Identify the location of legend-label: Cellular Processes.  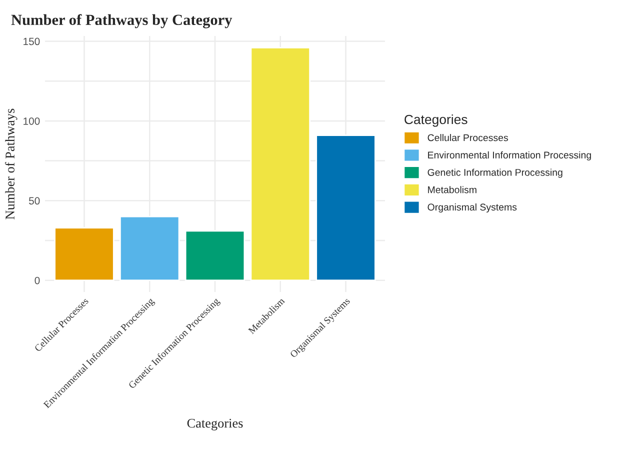
(468, 138).